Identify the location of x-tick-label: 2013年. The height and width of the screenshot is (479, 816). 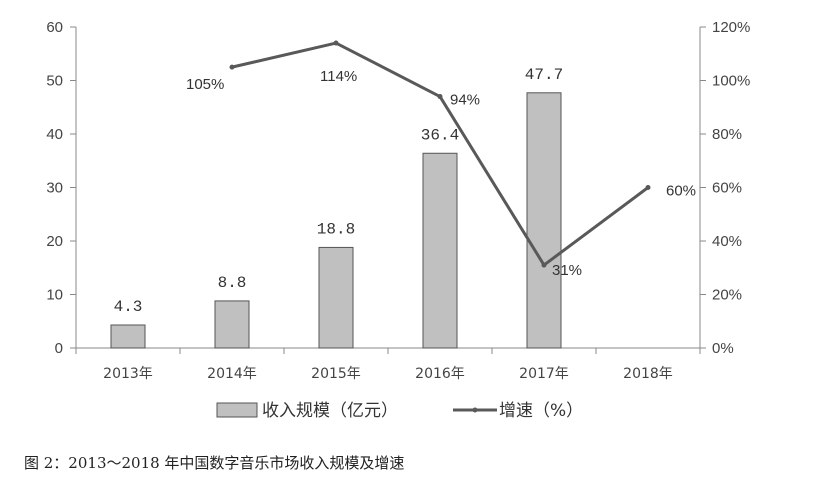
(128, 374).